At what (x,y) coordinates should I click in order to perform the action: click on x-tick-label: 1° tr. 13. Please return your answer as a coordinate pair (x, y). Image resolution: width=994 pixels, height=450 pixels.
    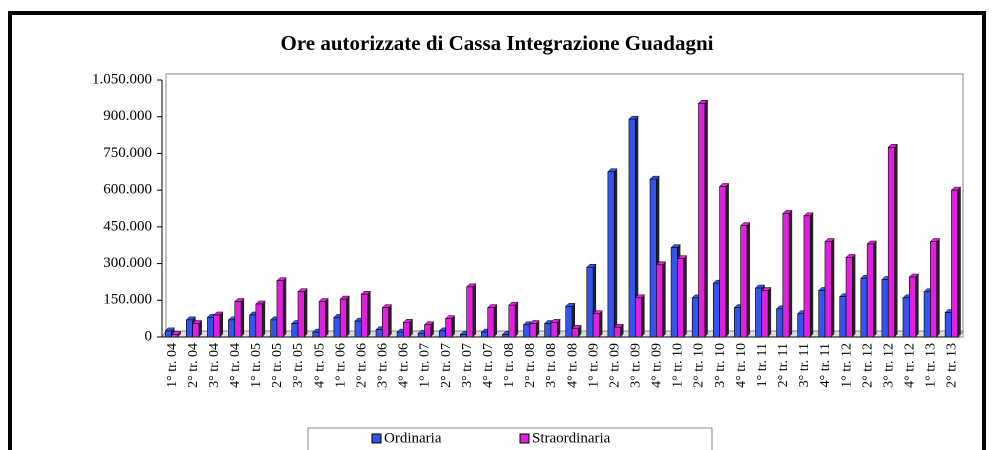
    Looking at the image, I should click on (931, 365).